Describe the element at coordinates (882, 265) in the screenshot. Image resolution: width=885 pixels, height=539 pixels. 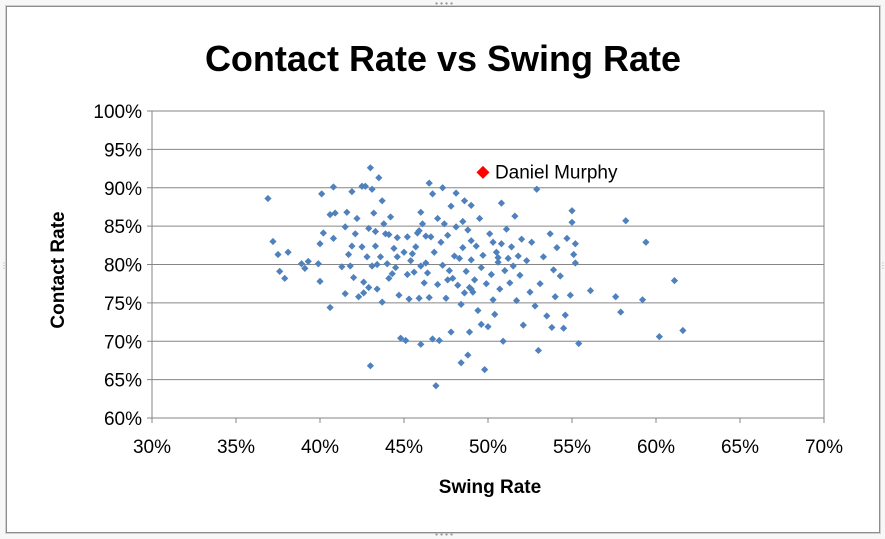
I see `resize-handle-right: ⋮` at that location.